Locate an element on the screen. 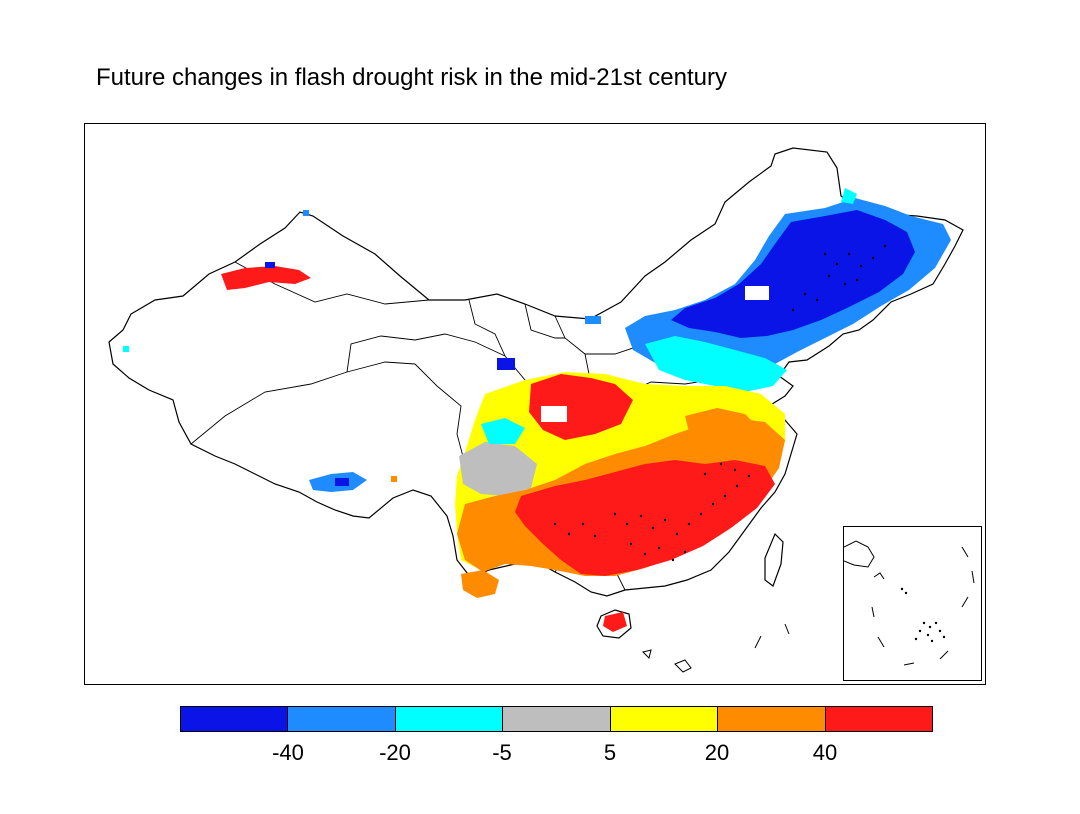 The height and width of the screenshot is (814, 1080). colorbar-tick-label: -40 is located at coordinates (288, 752).